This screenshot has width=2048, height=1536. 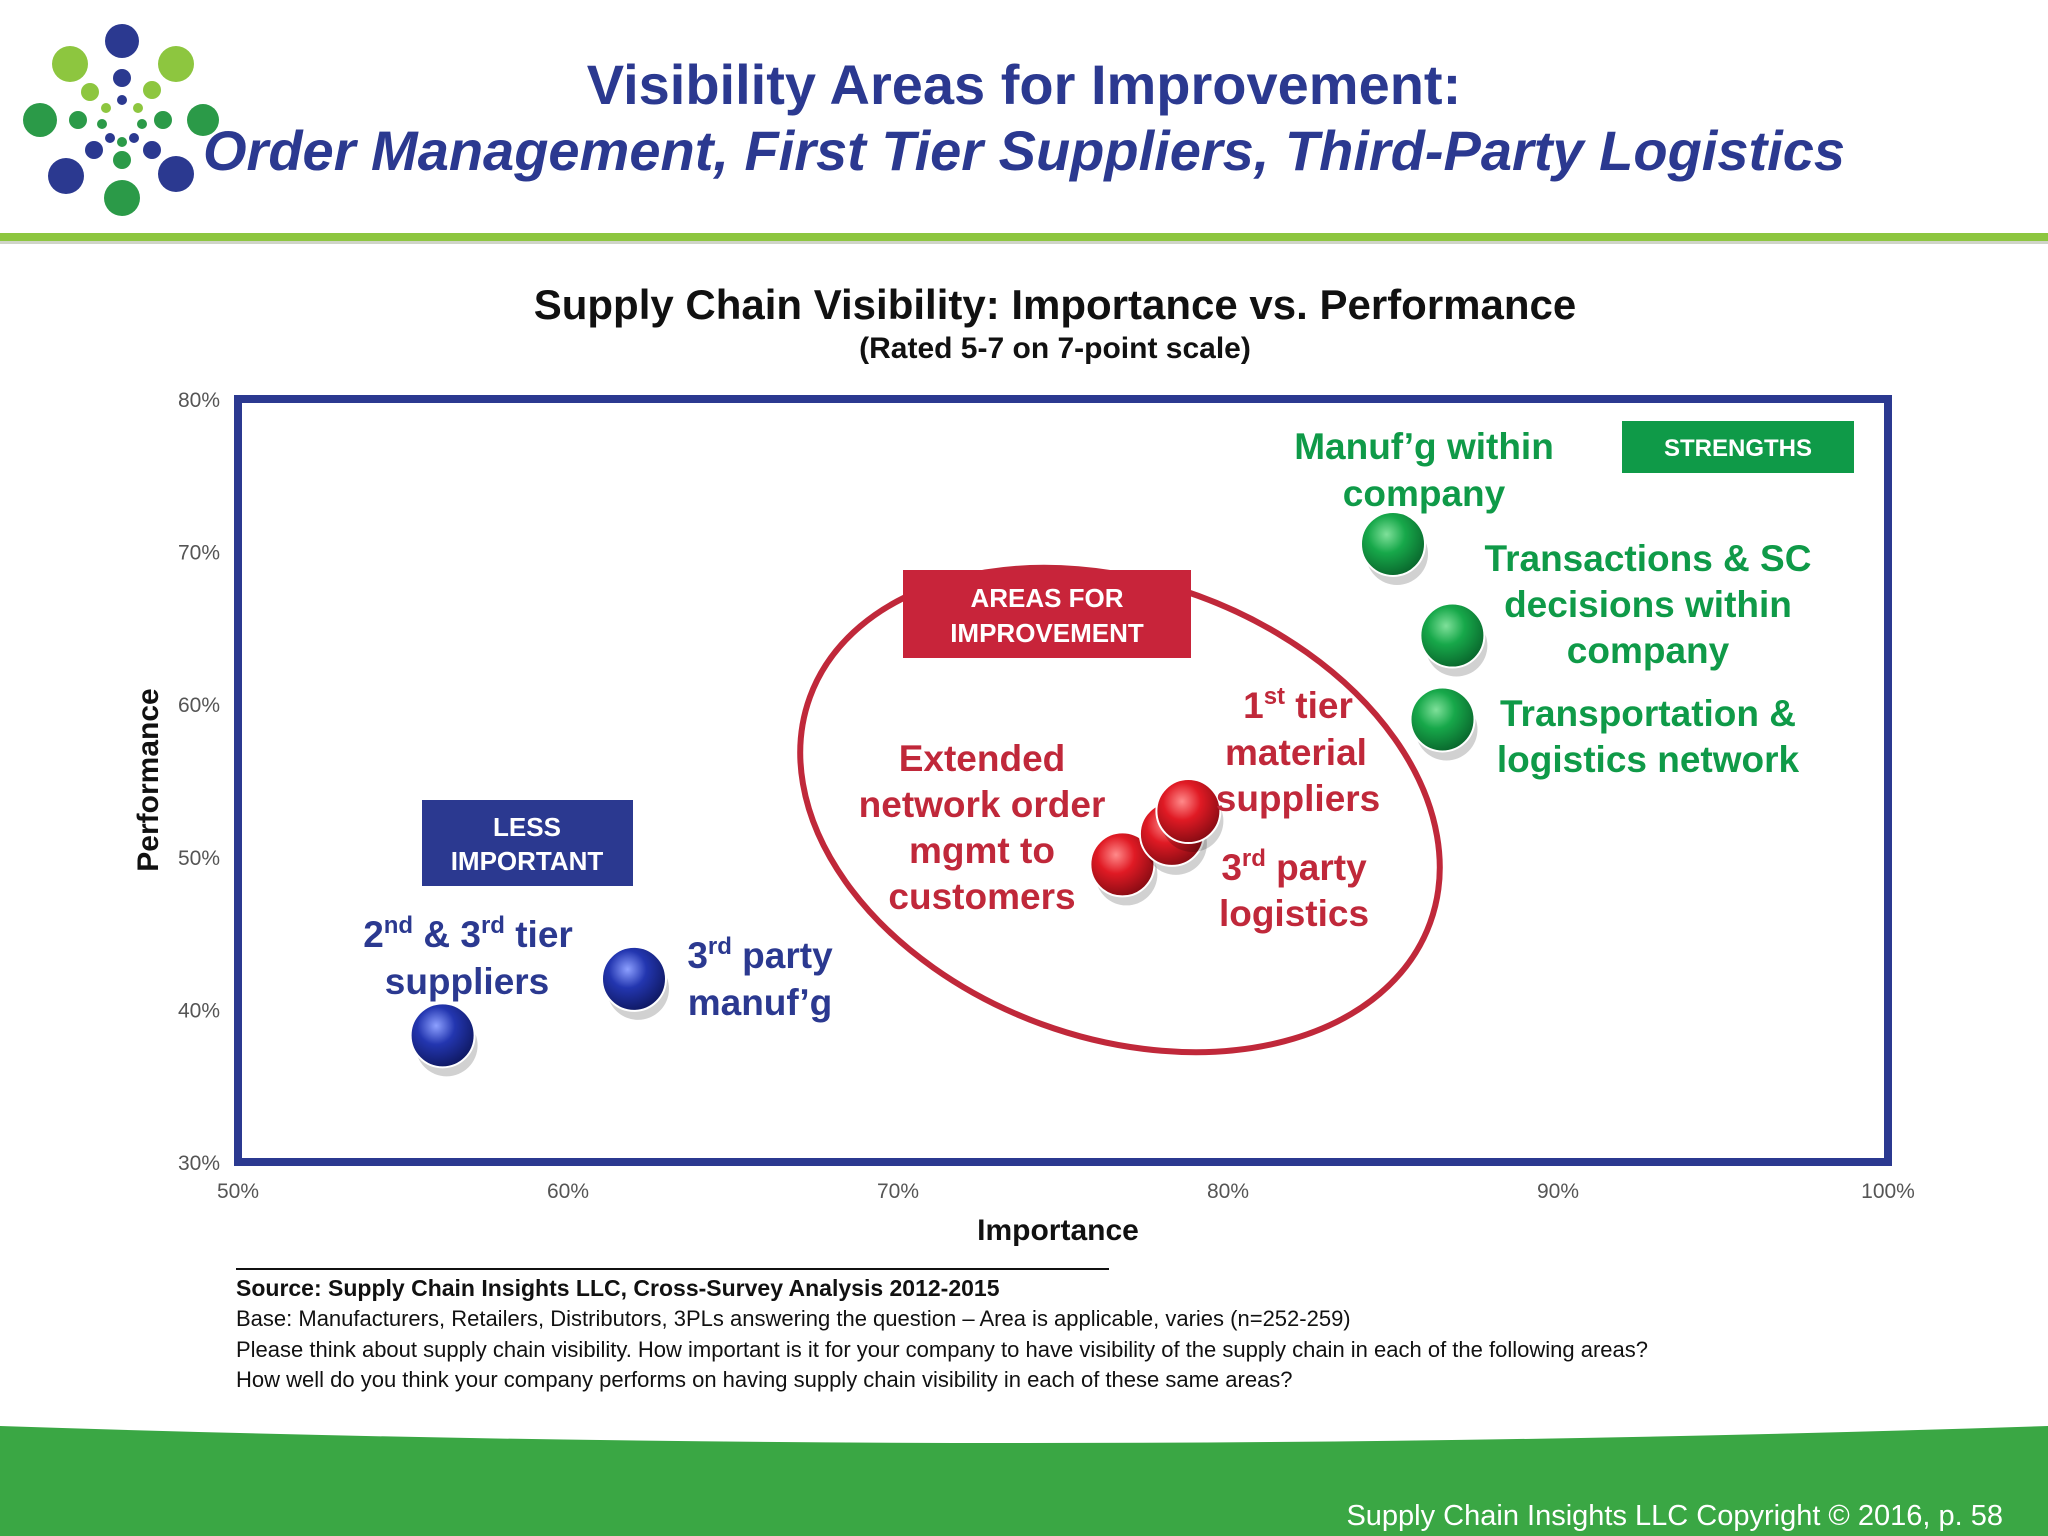 What do you see at coordinates (720, 946) in the screenshot?
I see `annot-manu3-sup: rd` at bounding box center [720, 946].